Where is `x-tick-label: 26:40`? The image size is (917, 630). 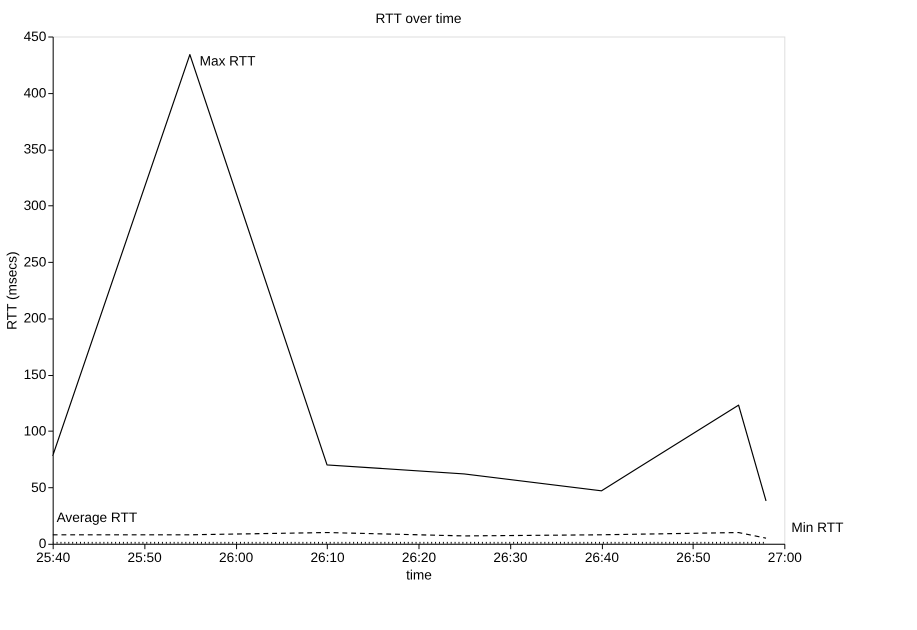 x-tick-label: 26:40 is located at coordinates (602, 557).